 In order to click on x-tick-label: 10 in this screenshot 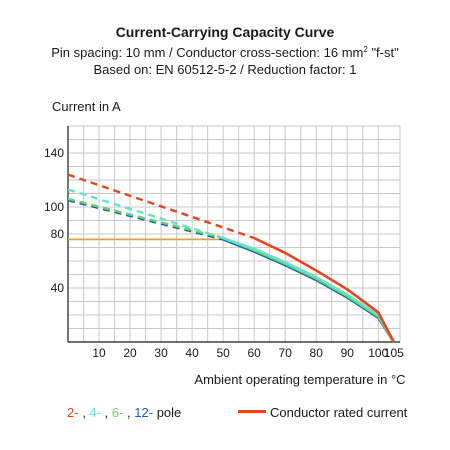, I will do `click(99, 353)`.